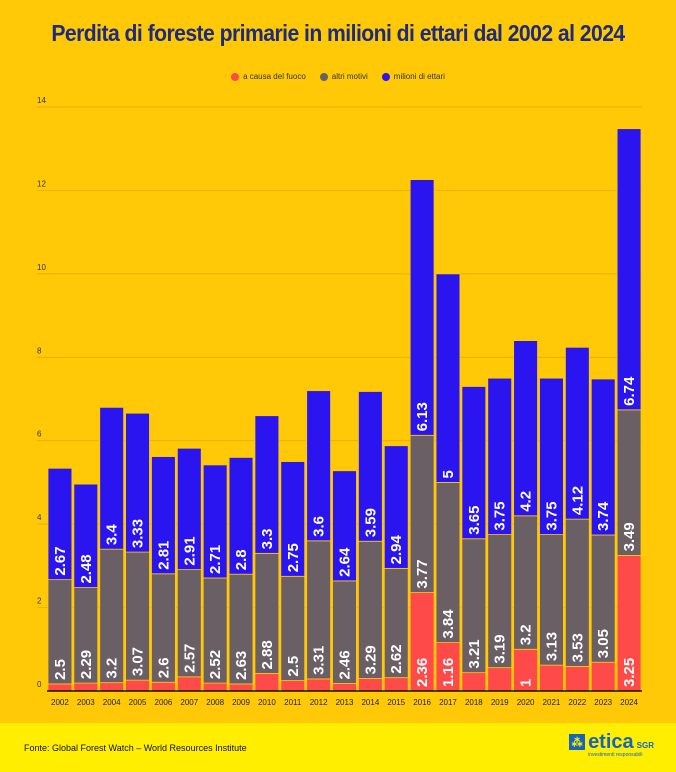 This screenshot has width=676, height=772. Describe the element at coordinates (138, 661) in the screenshot. I see `data-label: 3.07` at that location.